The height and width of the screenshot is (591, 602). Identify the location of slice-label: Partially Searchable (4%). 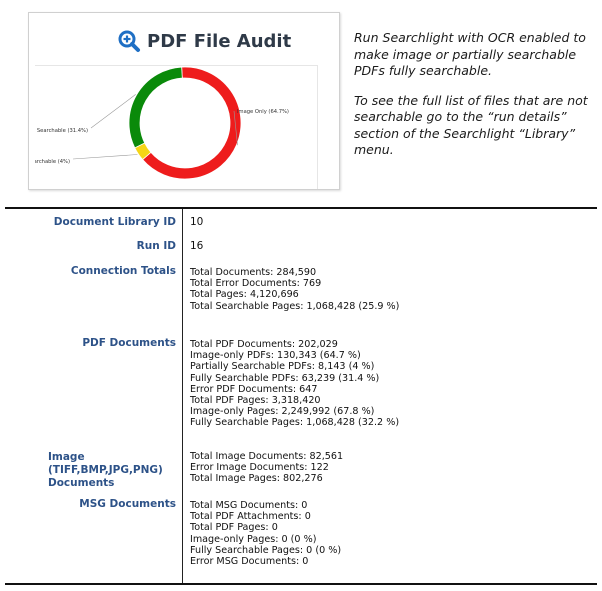
(52, 162).